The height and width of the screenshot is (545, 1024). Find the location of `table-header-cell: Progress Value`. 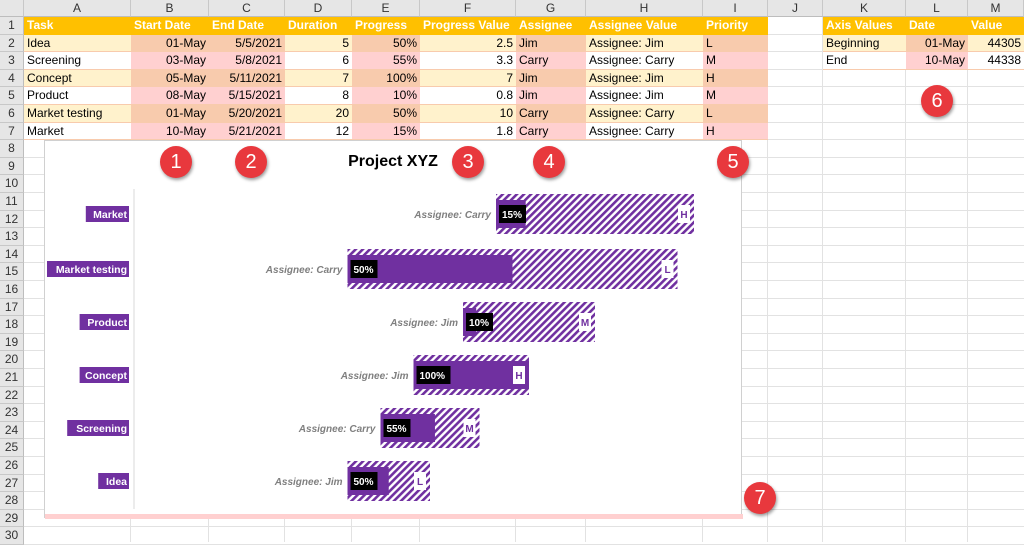

table-header-cell: Progress Value is located at coordinates (468, 26).